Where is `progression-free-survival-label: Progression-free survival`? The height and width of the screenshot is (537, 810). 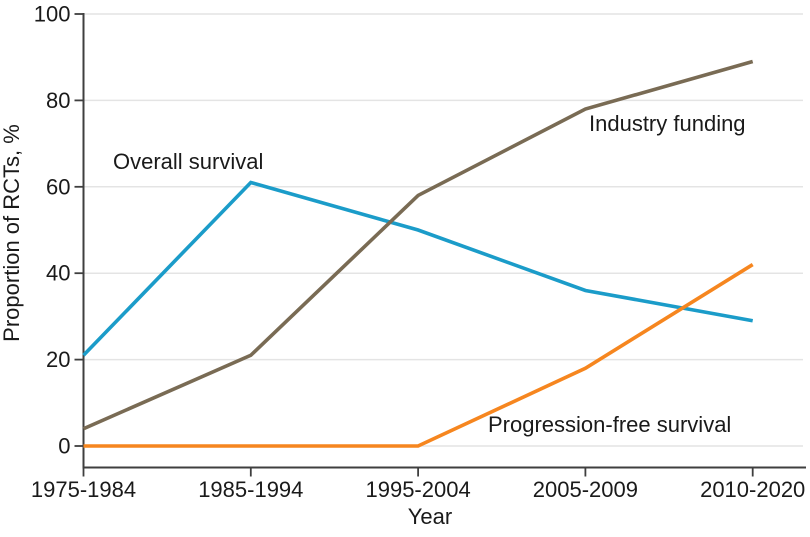 progression-free-survival-label: Progression-free survival is located at coordinates (609, 424).